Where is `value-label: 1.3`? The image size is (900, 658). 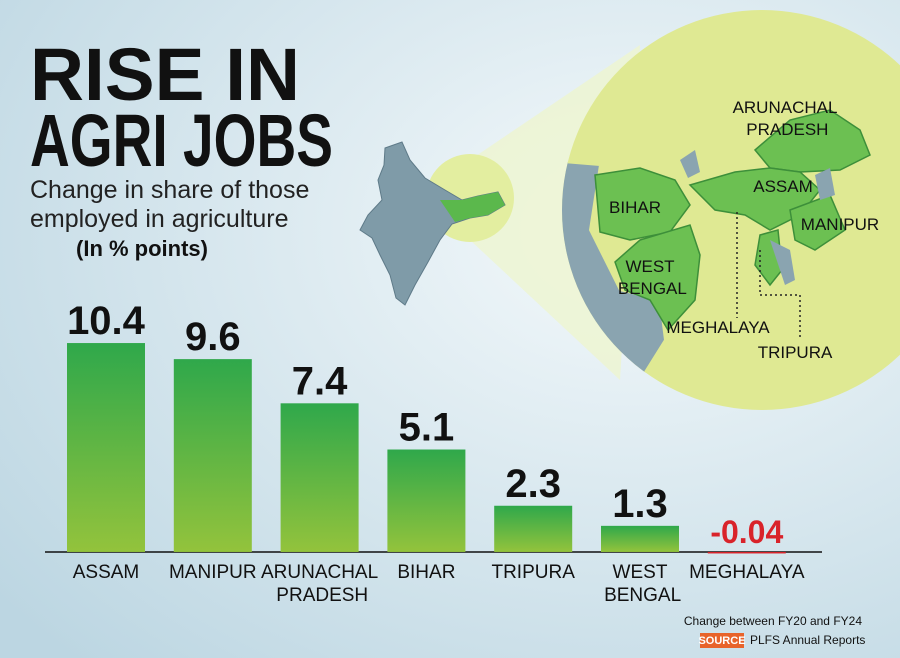 value-label: 1.3 is located at coordinates (640, 504).